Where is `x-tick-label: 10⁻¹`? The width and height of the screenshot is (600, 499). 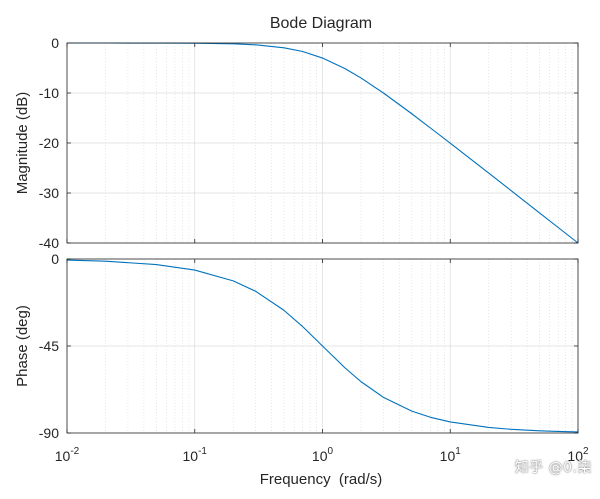
x-tick-label: 10⁻¹ is located at coordinates (195, 455).